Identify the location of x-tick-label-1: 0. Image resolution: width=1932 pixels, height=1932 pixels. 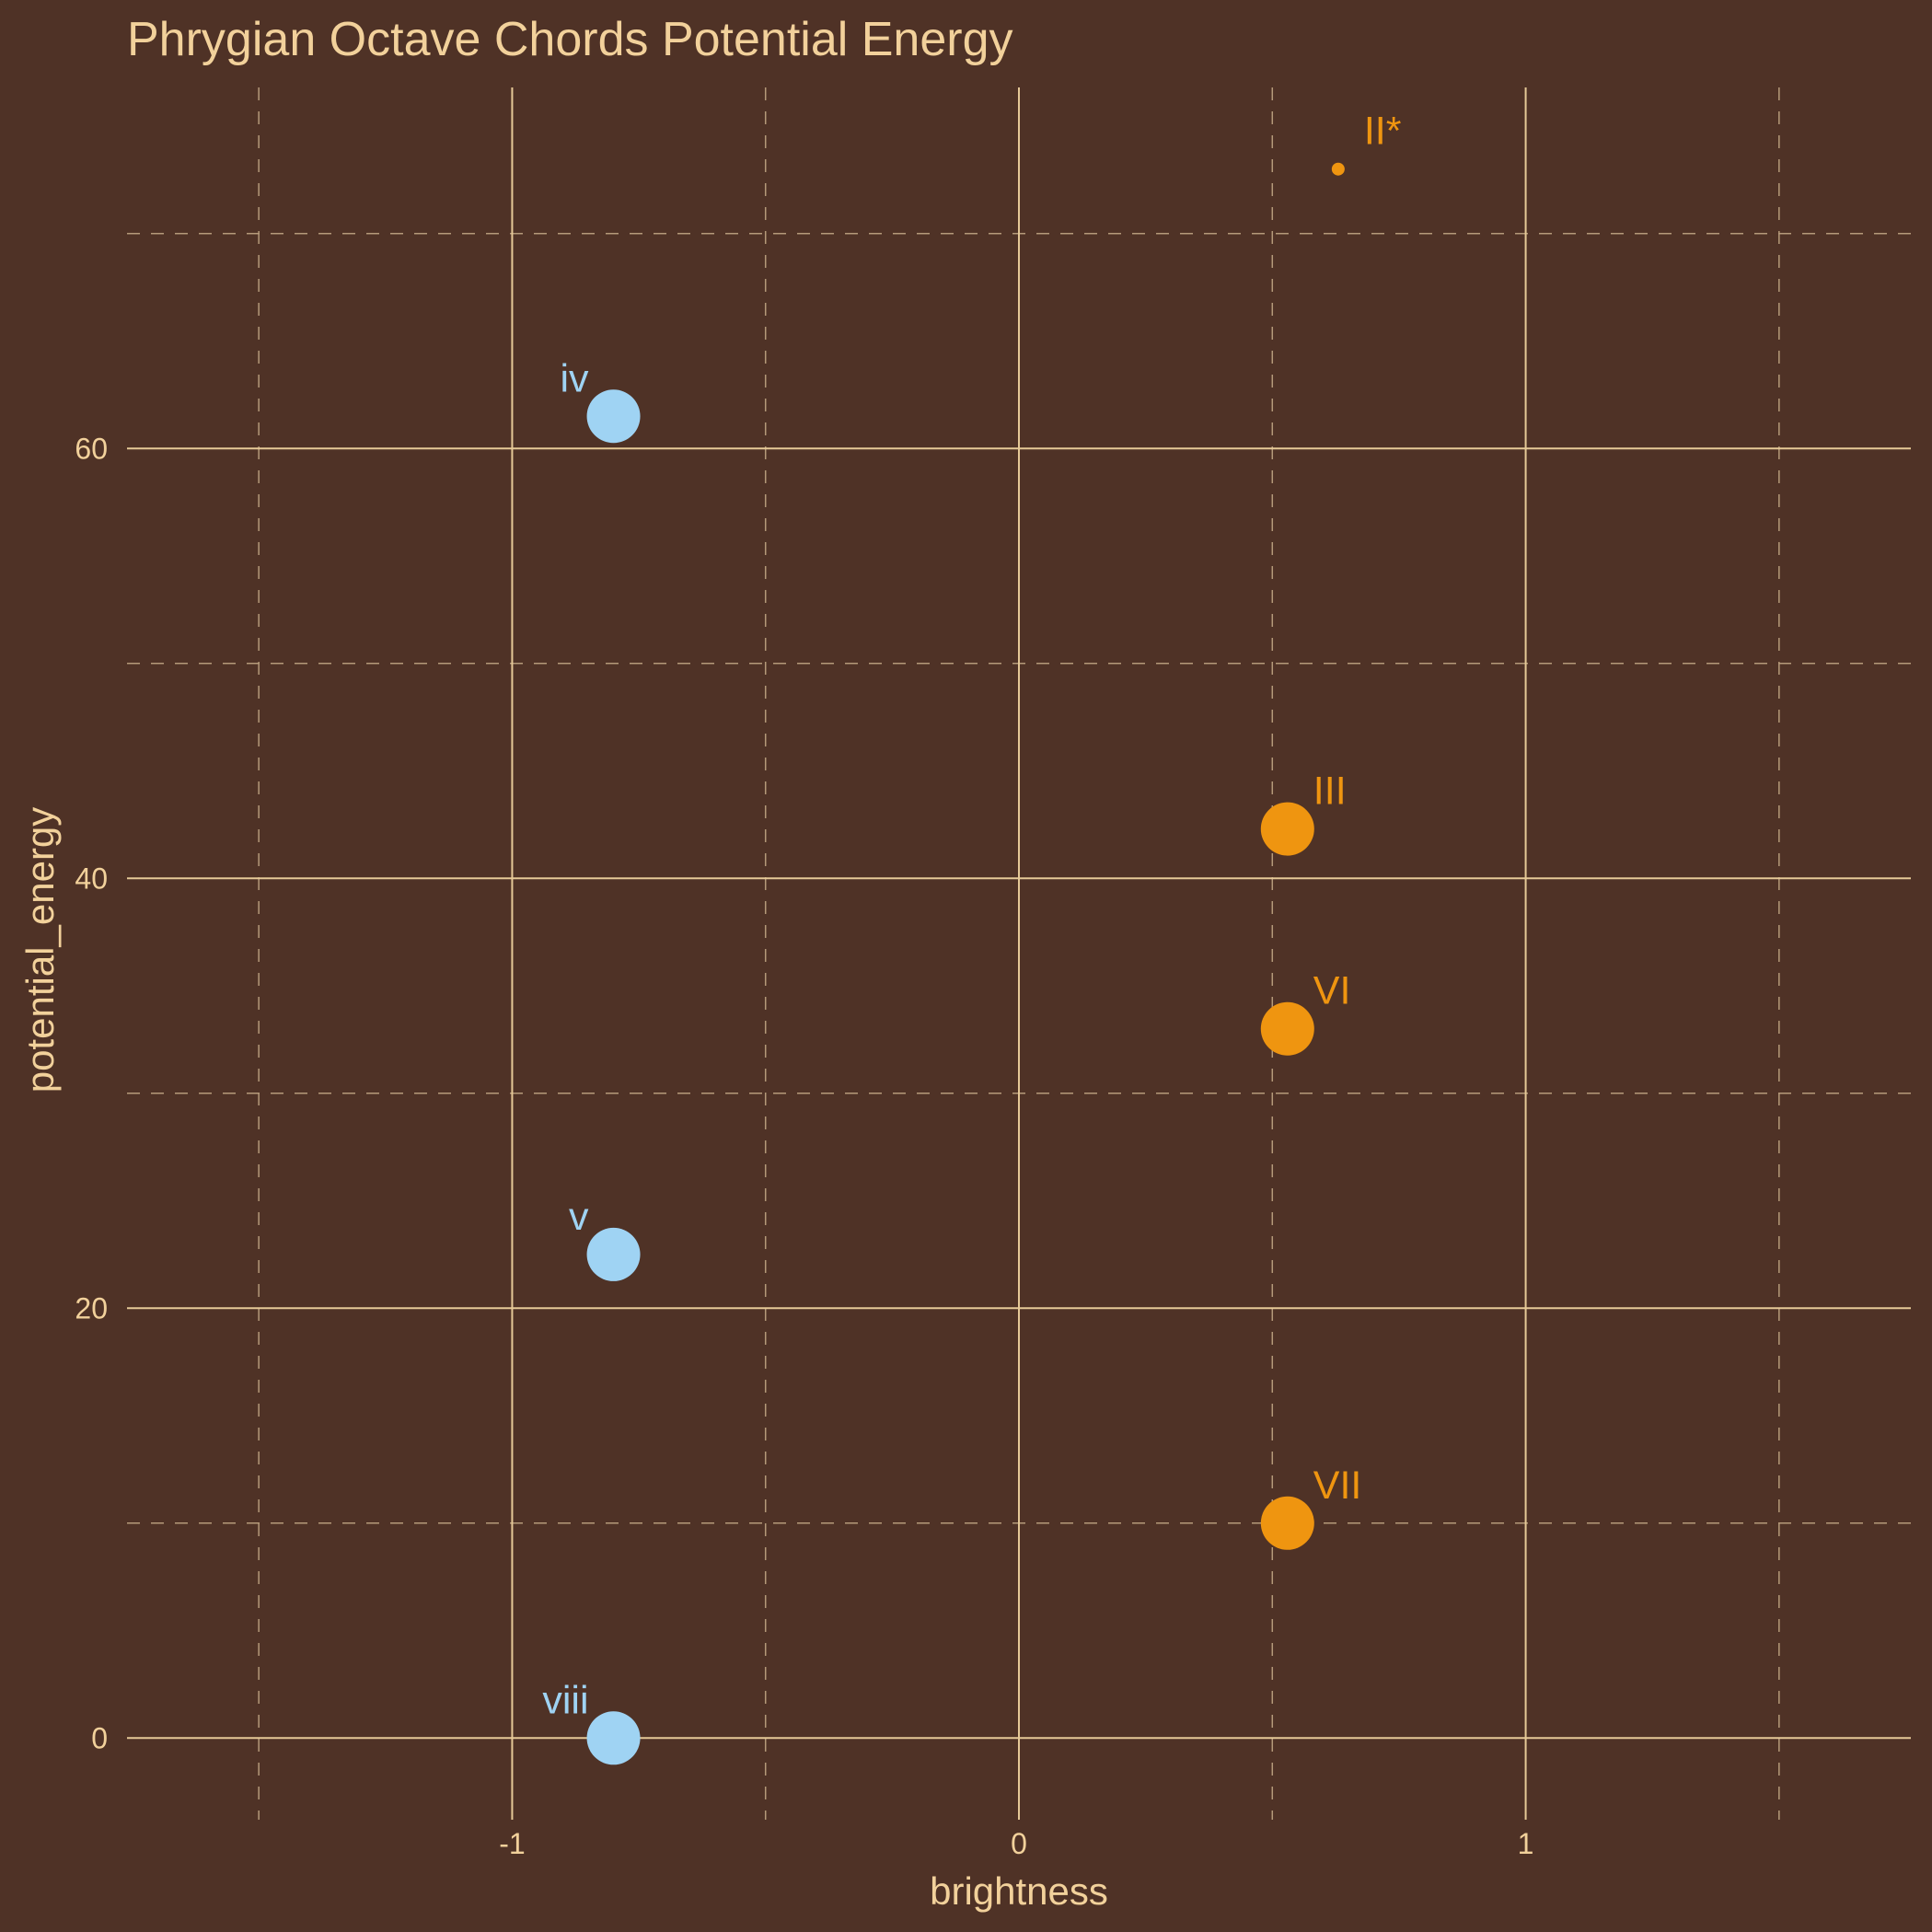
(1019, 1844).